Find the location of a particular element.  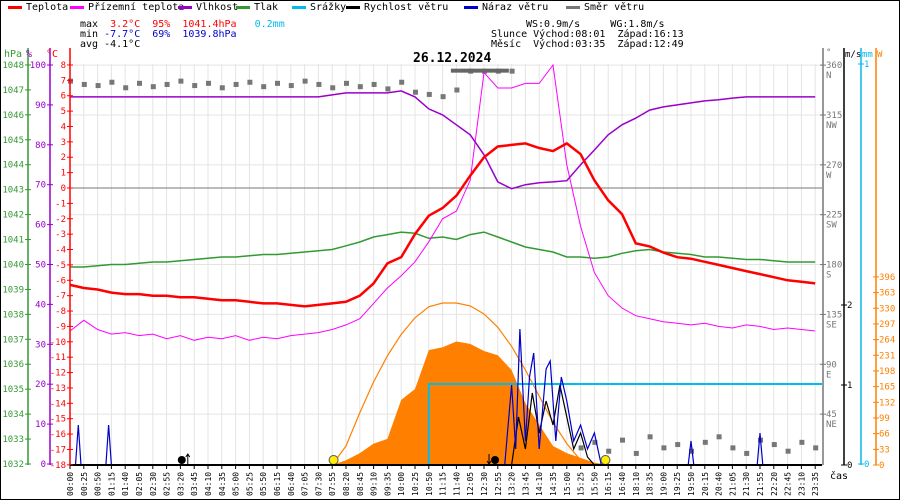

rain-axis-unit: mm is located at coordinates (867, 55).